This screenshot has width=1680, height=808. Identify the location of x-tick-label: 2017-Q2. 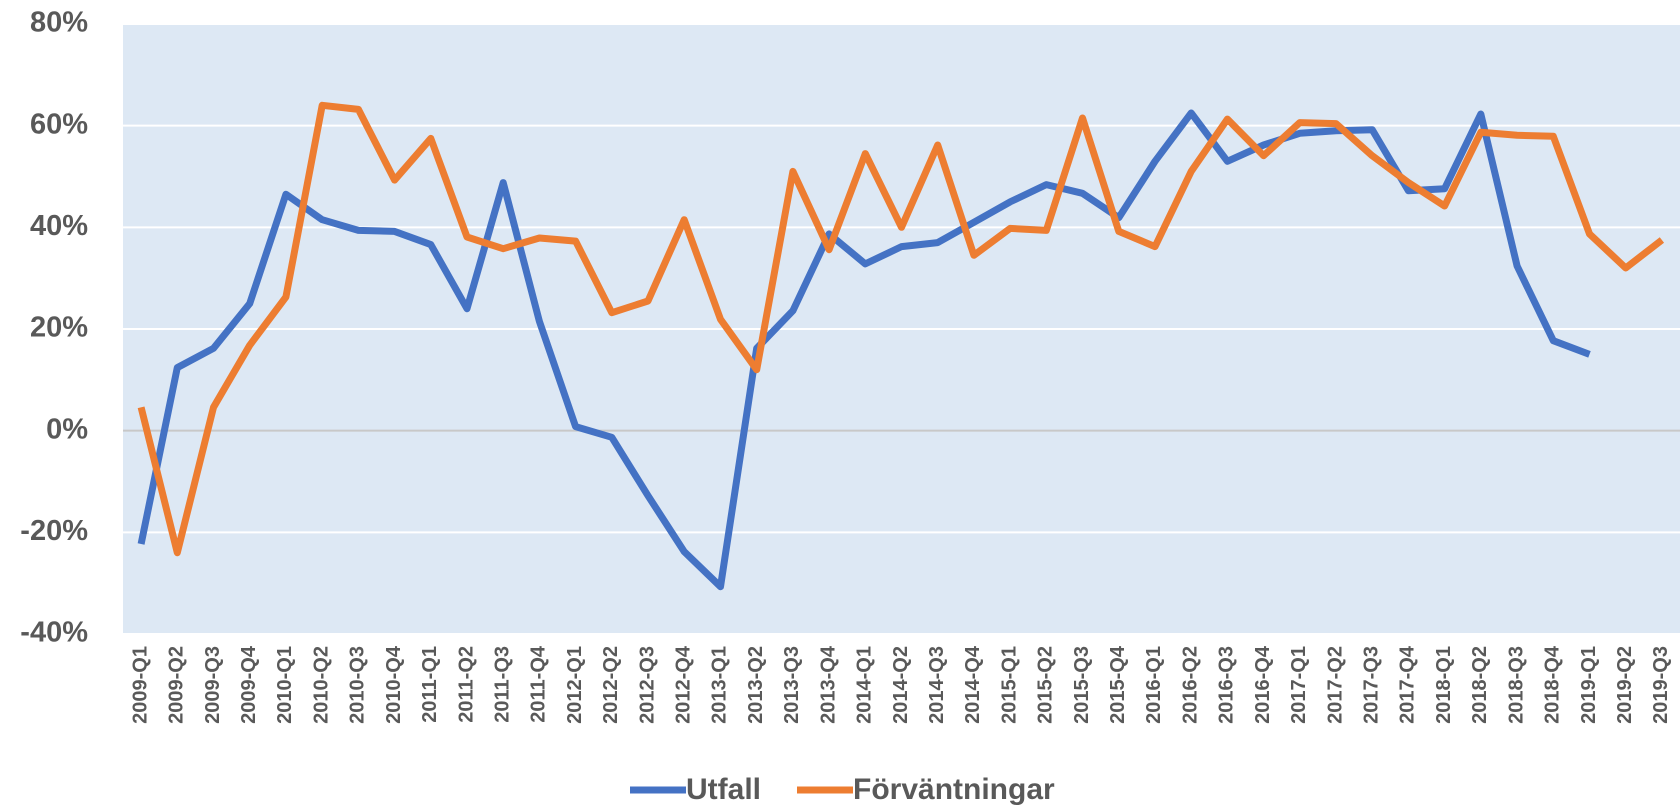
(1335, 685).